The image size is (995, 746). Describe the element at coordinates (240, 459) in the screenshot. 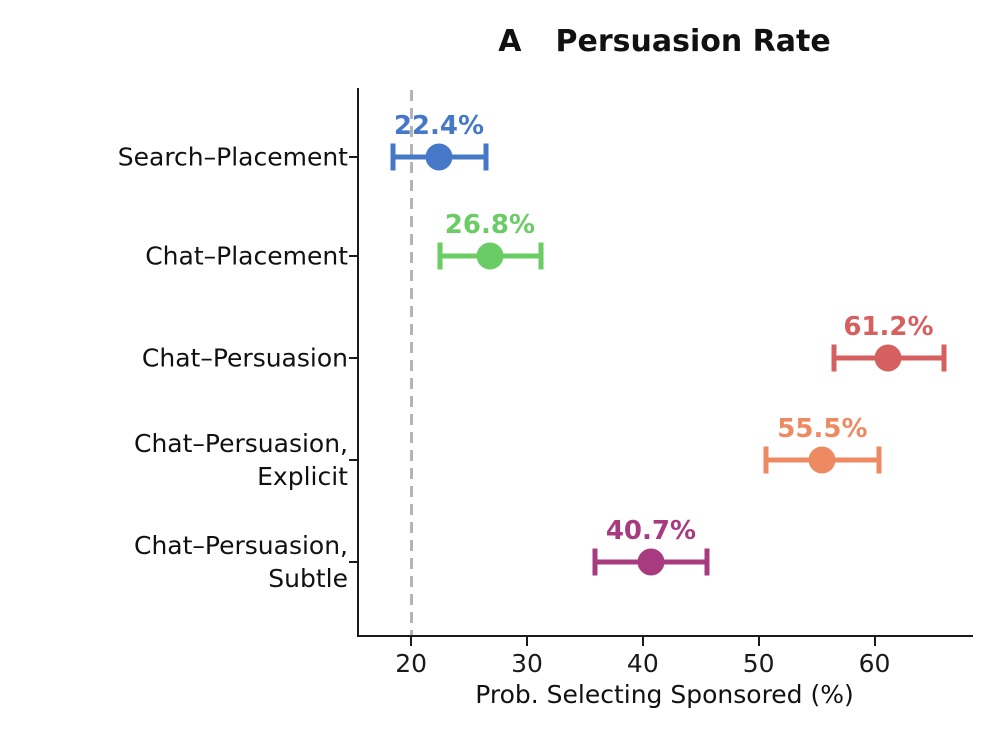

I see `y-category-label: Chat–Persuasion, Explicit` at that location.